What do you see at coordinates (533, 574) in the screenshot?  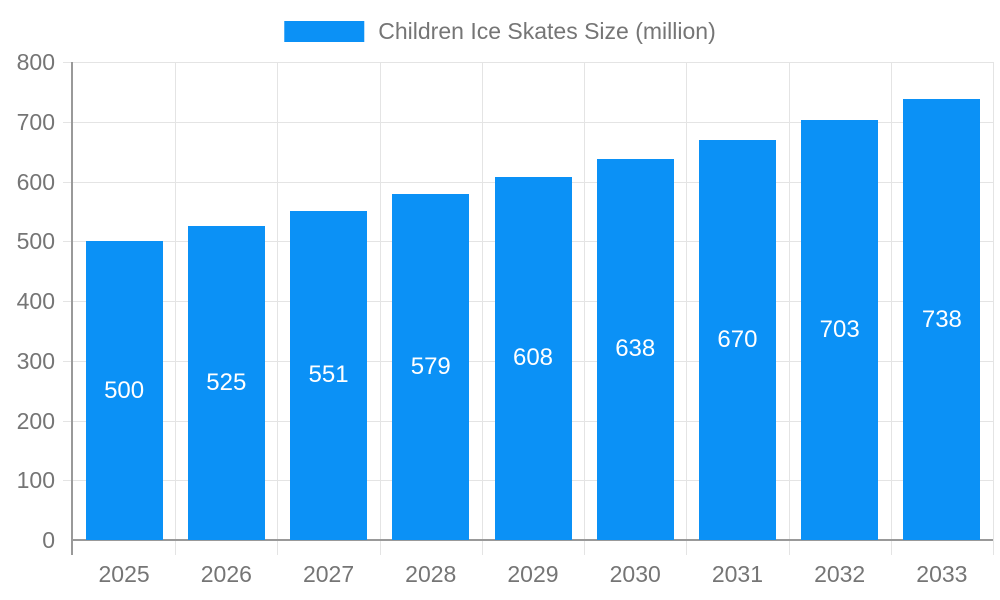 I see `x-tick-label: 2029` at bounding box center [533, 574].